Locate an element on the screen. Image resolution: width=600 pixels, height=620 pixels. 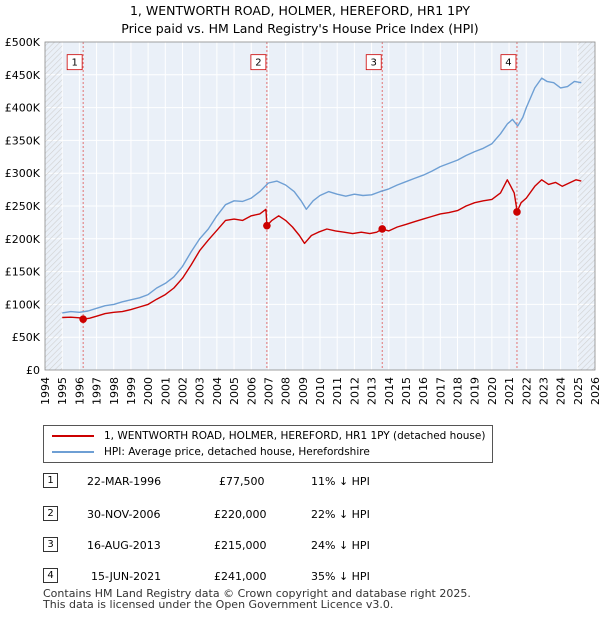
y-tick-label: £50K is located at coordinates (26, 337).